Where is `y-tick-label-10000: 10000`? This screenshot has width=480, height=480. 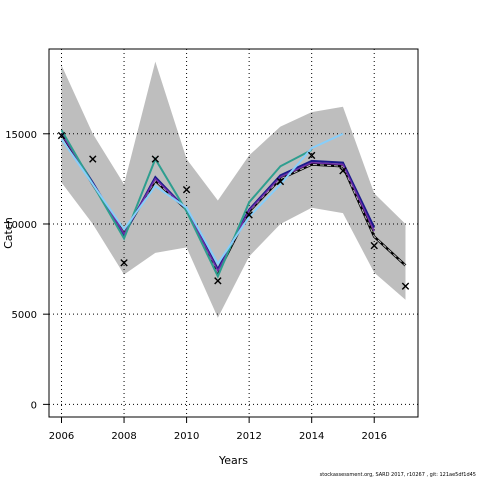 y-tick-label-10000: 10000 is located at coordinates (21, 225).